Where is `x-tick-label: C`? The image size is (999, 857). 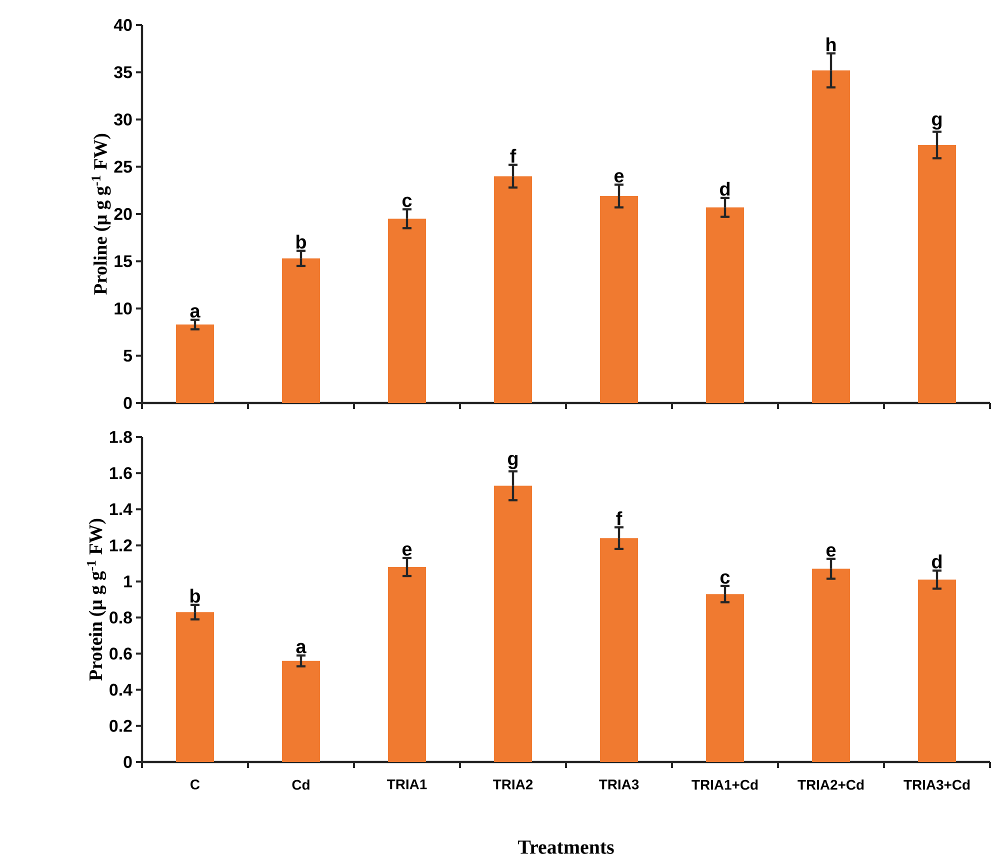 x-tick-label: C is located at coordinates (195, 784).